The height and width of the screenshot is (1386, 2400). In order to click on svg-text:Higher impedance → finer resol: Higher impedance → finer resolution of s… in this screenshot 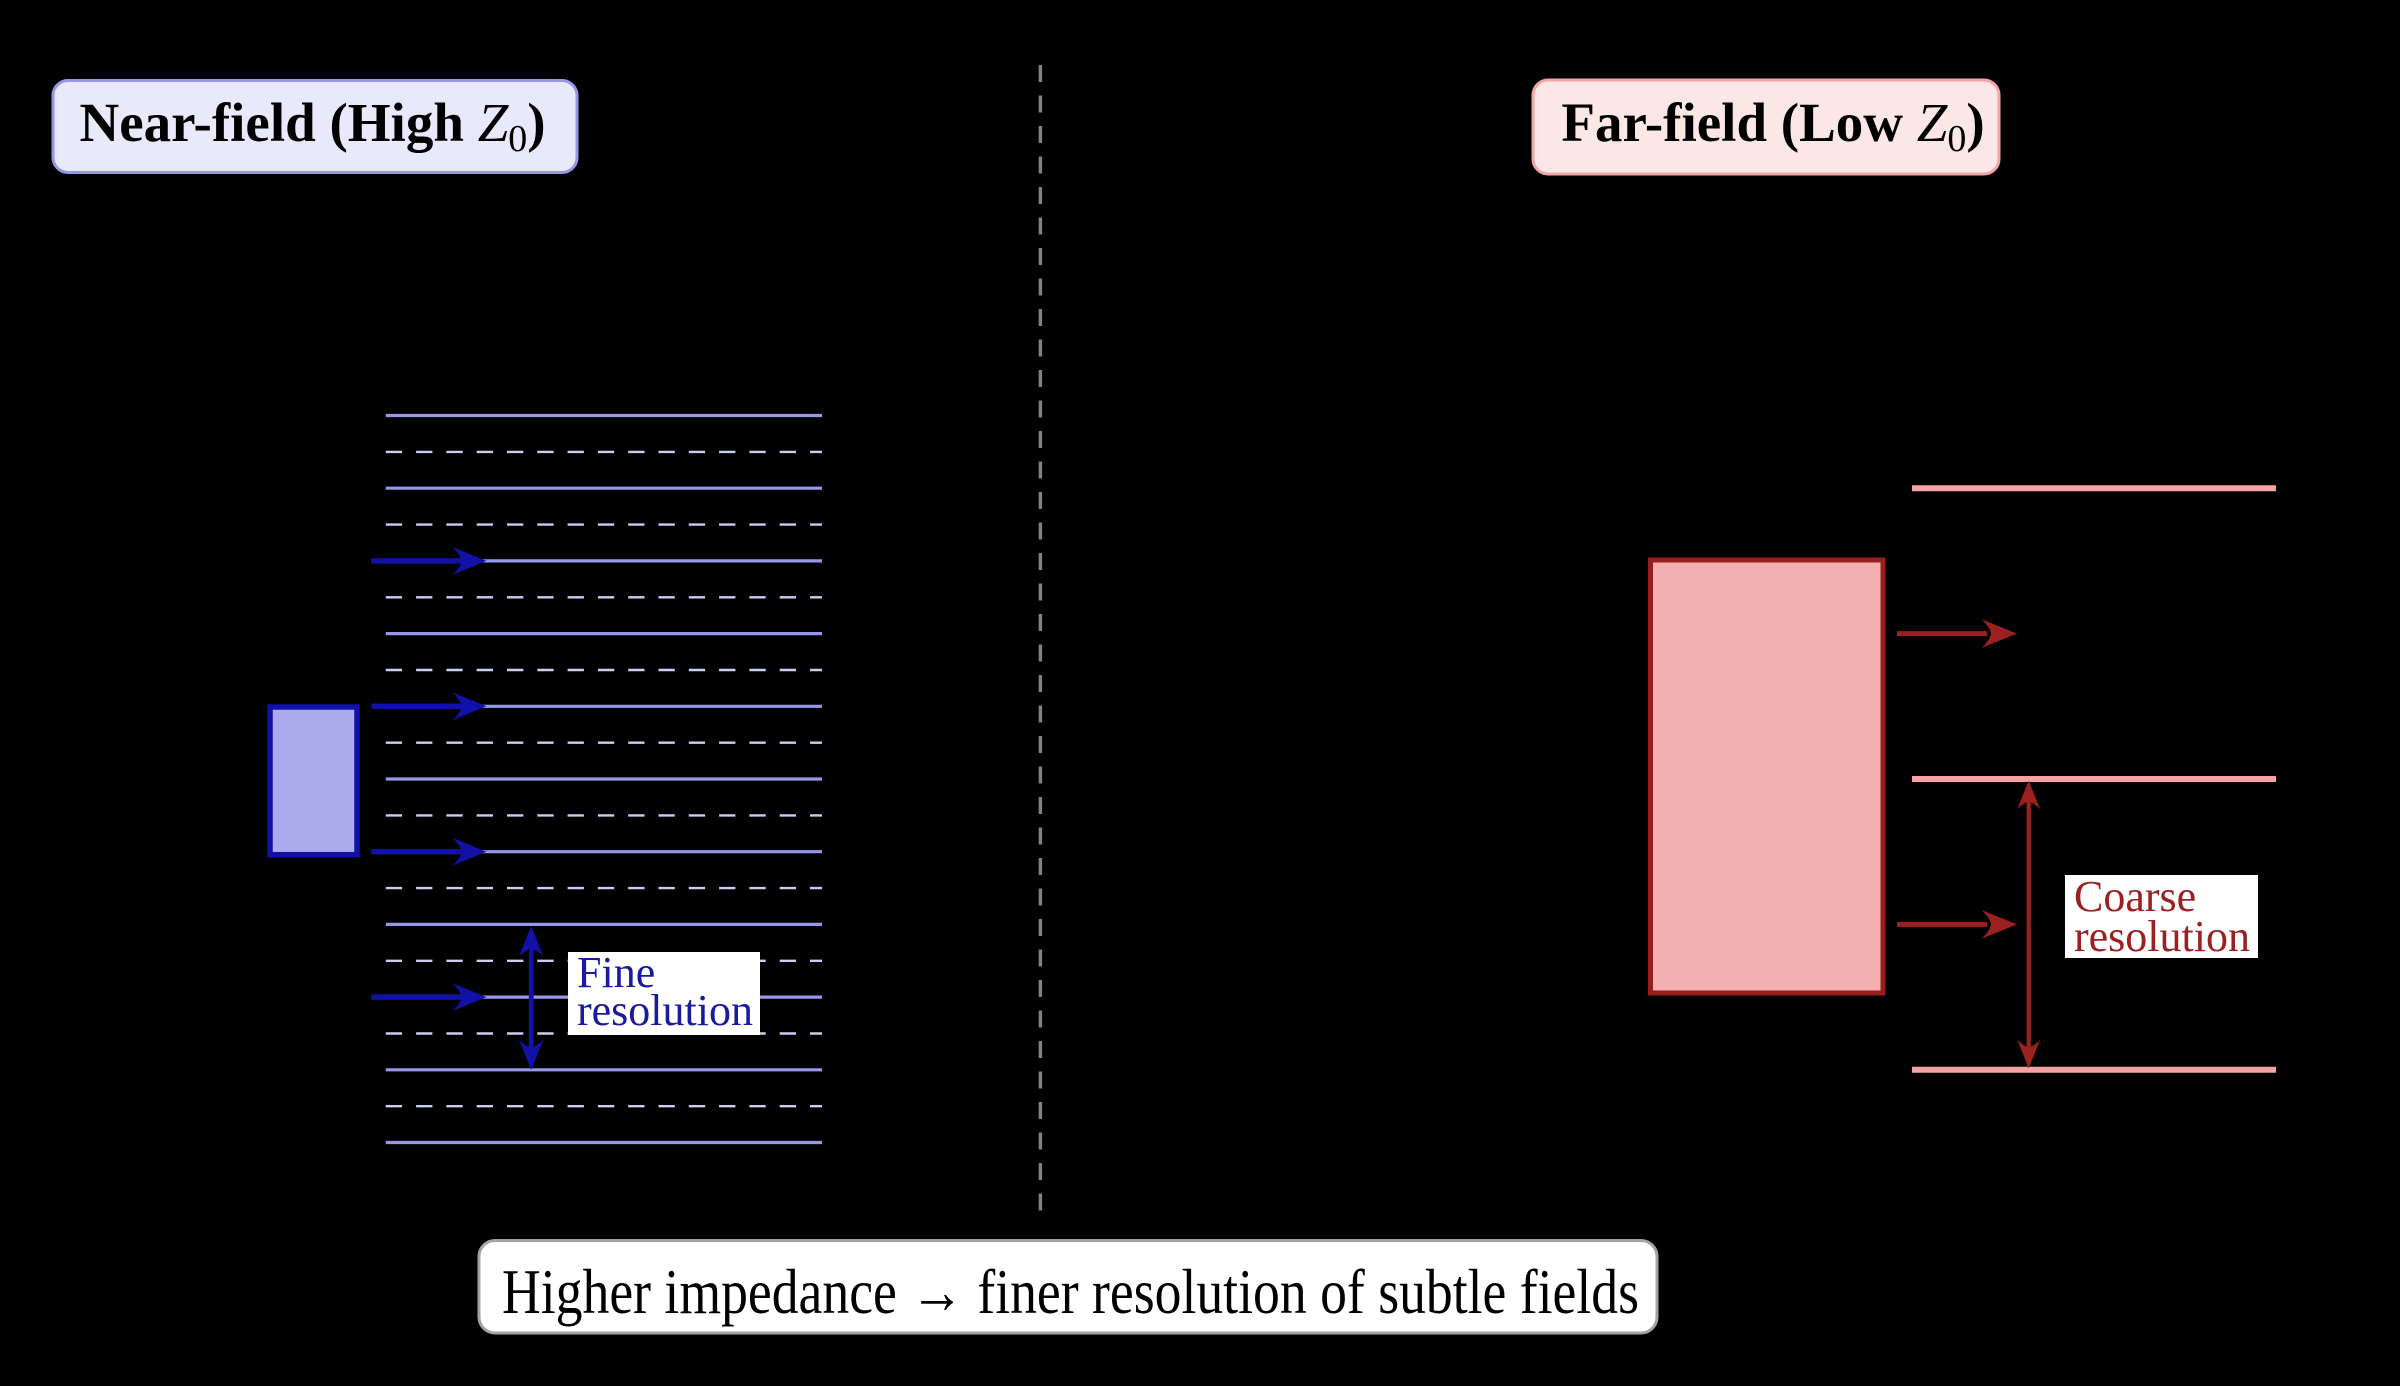, I will do `click(1070, 1291)`.